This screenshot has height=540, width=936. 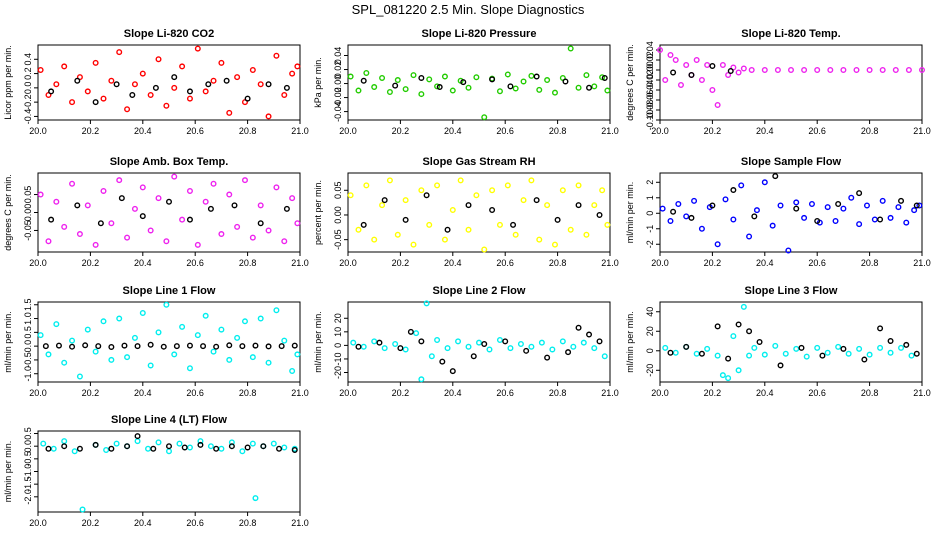 I want to click on y-tick-label: 0.00, so click(x=28, y=213).